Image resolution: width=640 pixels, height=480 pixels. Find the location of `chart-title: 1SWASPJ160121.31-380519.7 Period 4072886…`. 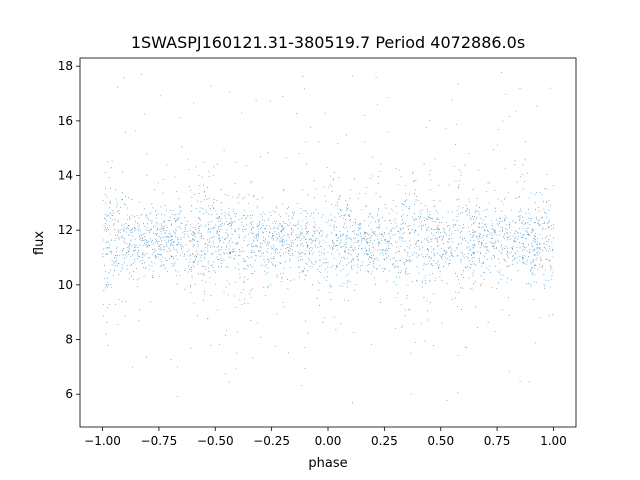

chart-title: 1SWASPJ160121.31-380519.7 Period 4072886… is located at coordinates (328, 42).